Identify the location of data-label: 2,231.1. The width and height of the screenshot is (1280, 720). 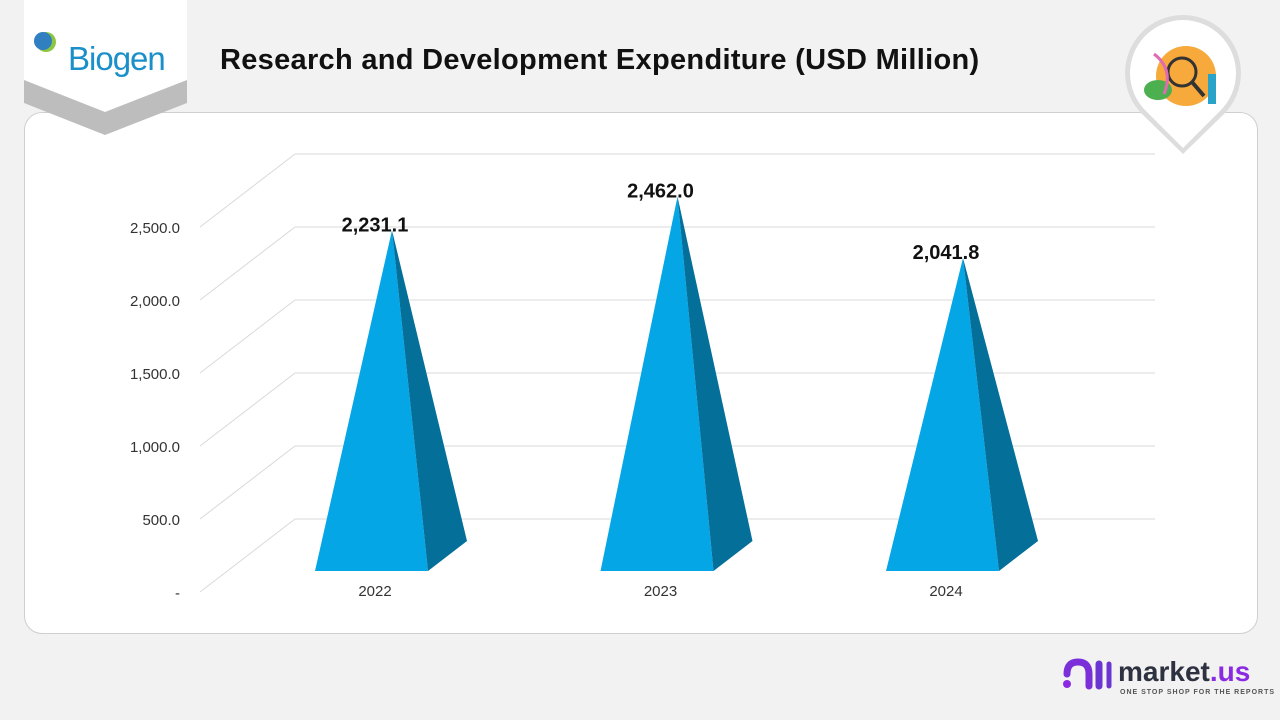
(375, 225).